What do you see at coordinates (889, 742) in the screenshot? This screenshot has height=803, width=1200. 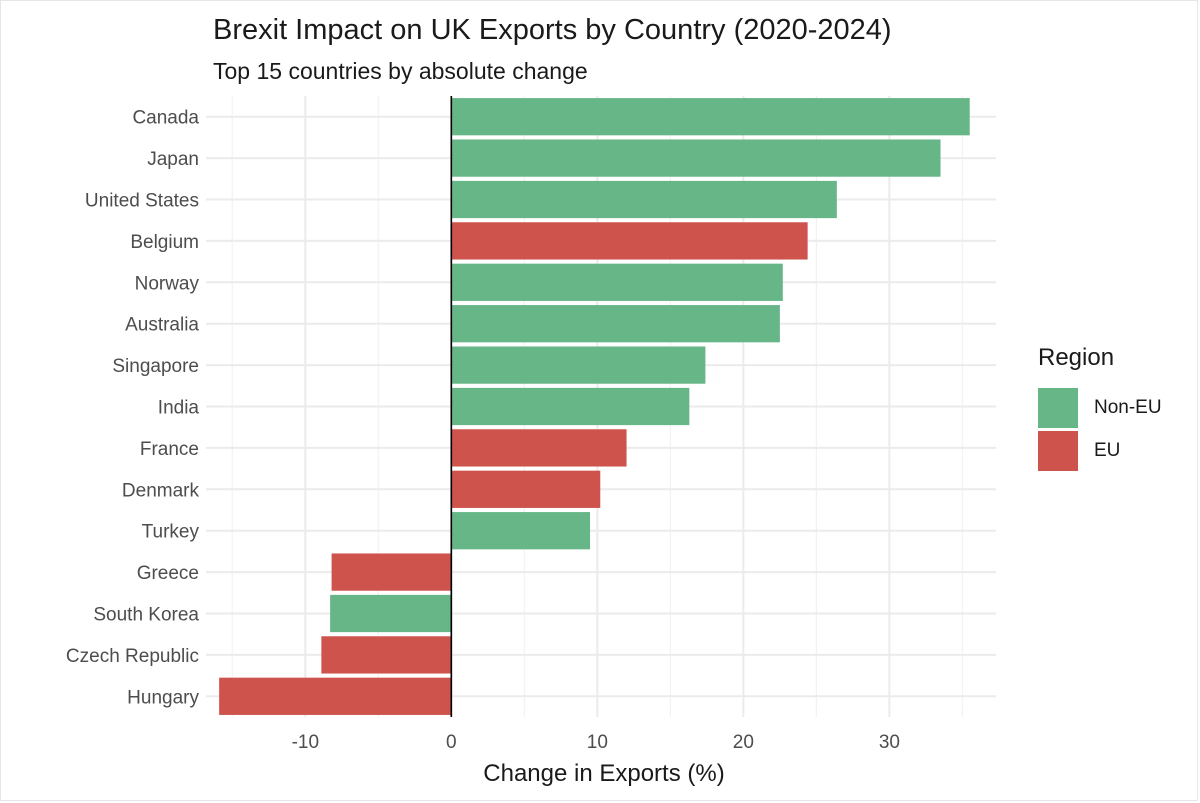 I see `x-tick-label: 30` at bounding box center [889, 742].